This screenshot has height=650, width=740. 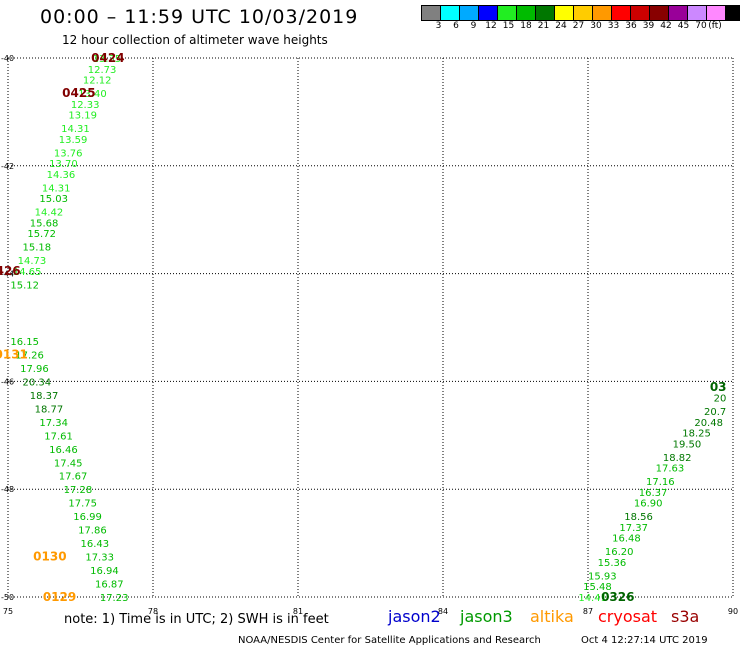 What do you see at coordinates (63, 450) in the screenshot?
I see `swh-value-label: 16.46` at bounding box center [63, 450].